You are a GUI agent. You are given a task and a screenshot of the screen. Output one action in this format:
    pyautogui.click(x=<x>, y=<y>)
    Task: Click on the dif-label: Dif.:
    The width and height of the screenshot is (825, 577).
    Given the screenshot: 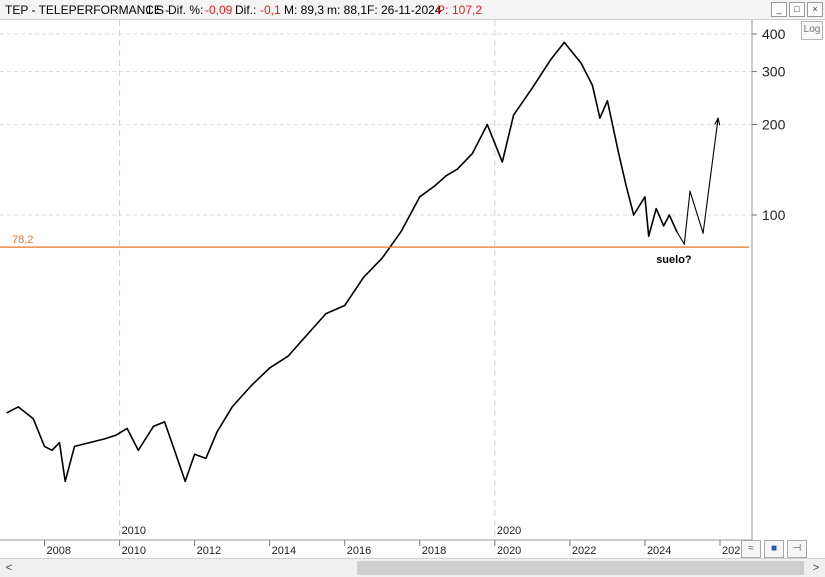 What is the action you would take?
    pyautogui.click(x=246, y=10)
    